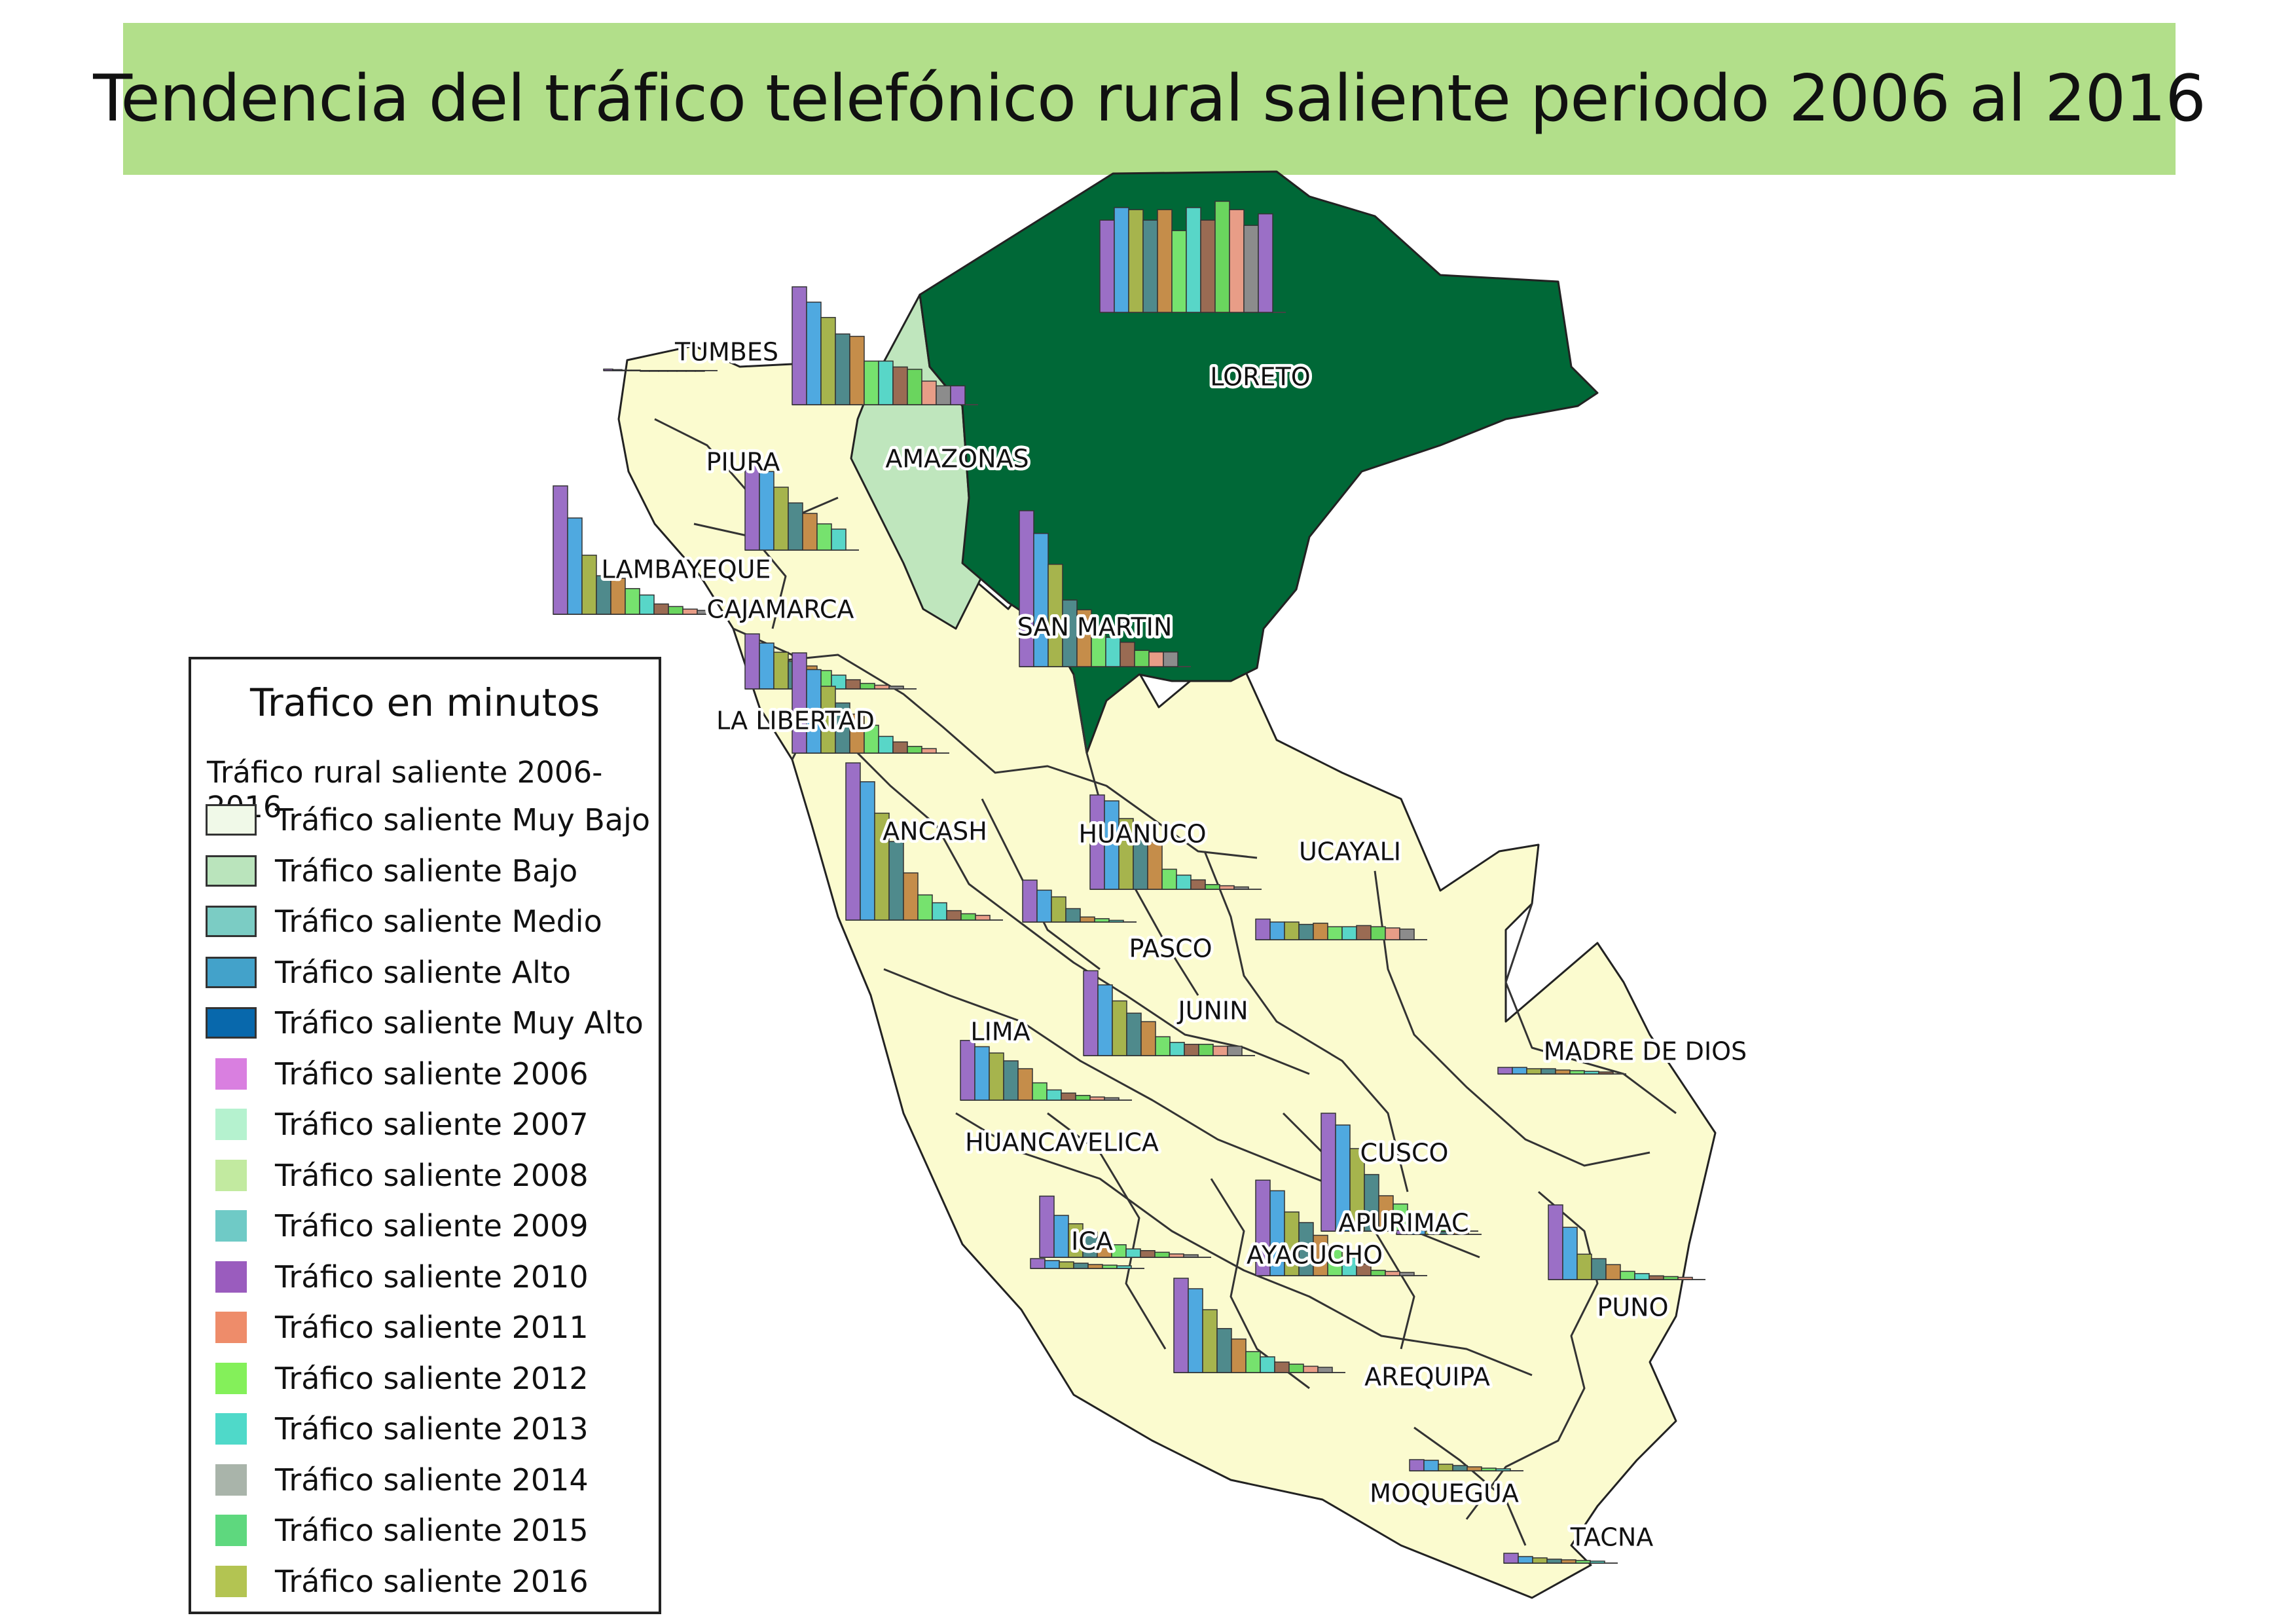  I want to click on region-label-madre-de-dios: MADRE DE DIOS, so click(1645, 1051).